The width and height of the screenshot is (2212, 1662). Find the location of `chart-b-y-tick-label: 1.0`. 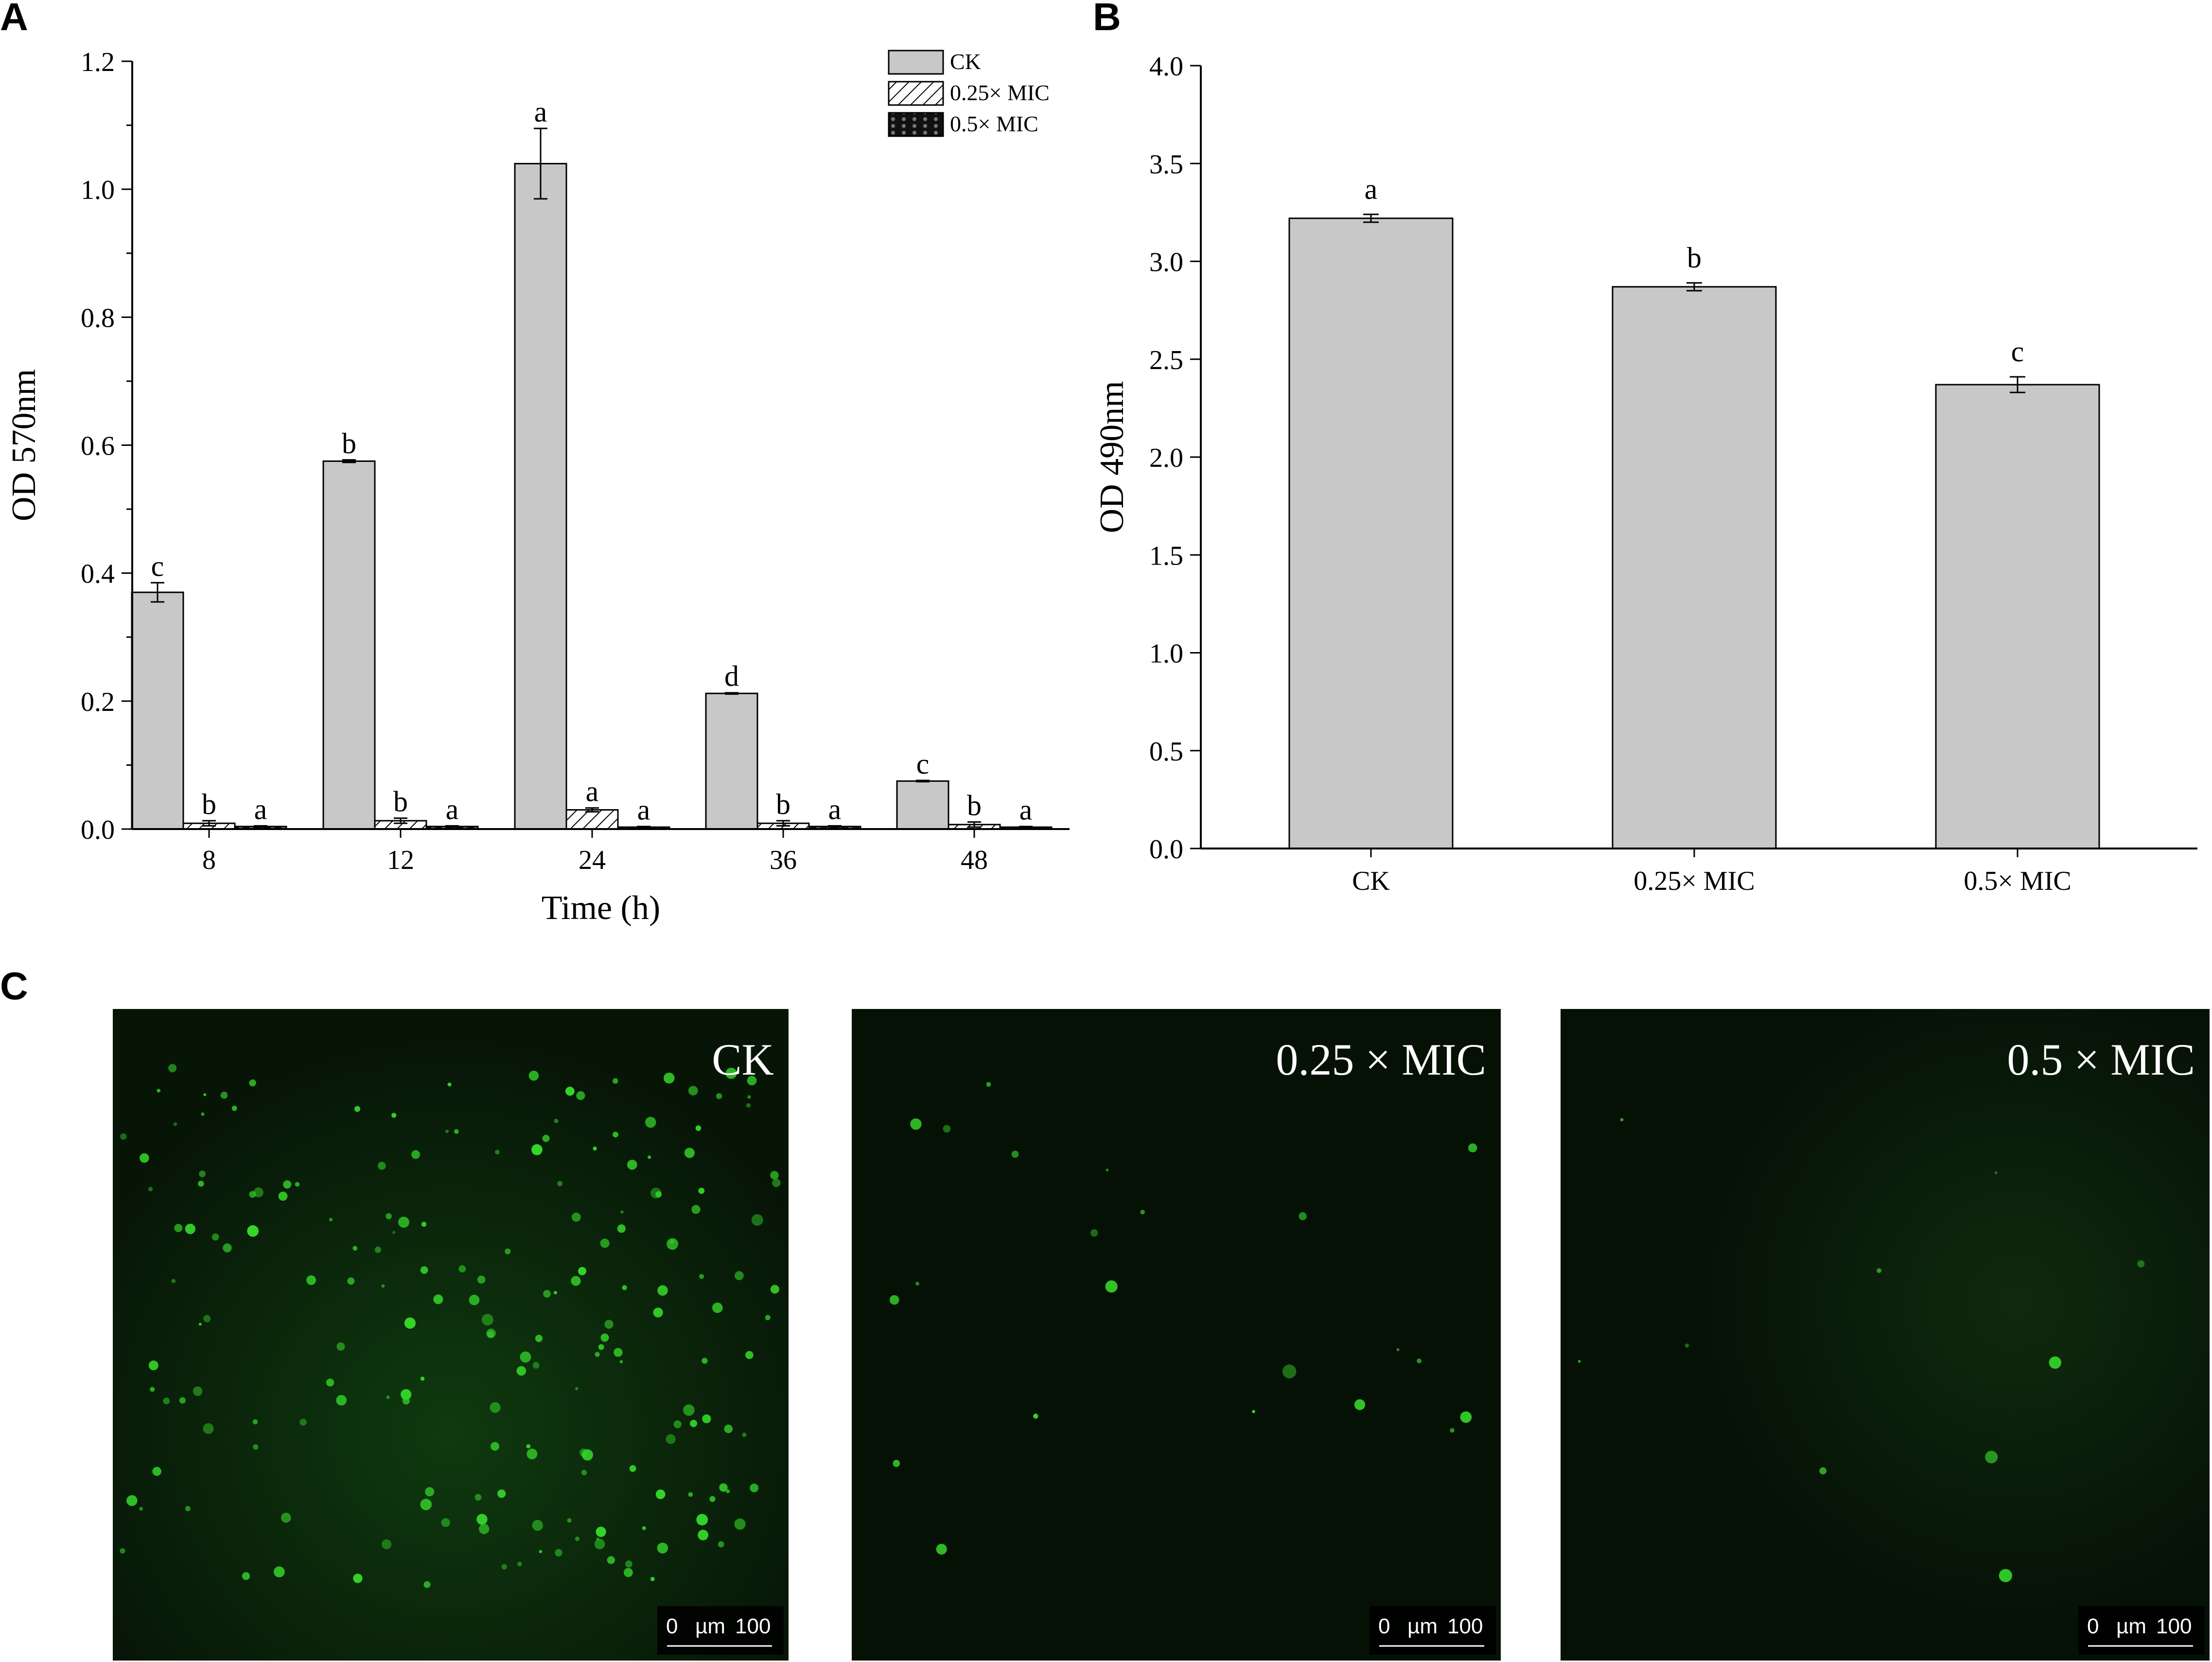

chart-b-y-tick-label: 1.0 is located at coordinates (1166, 654).